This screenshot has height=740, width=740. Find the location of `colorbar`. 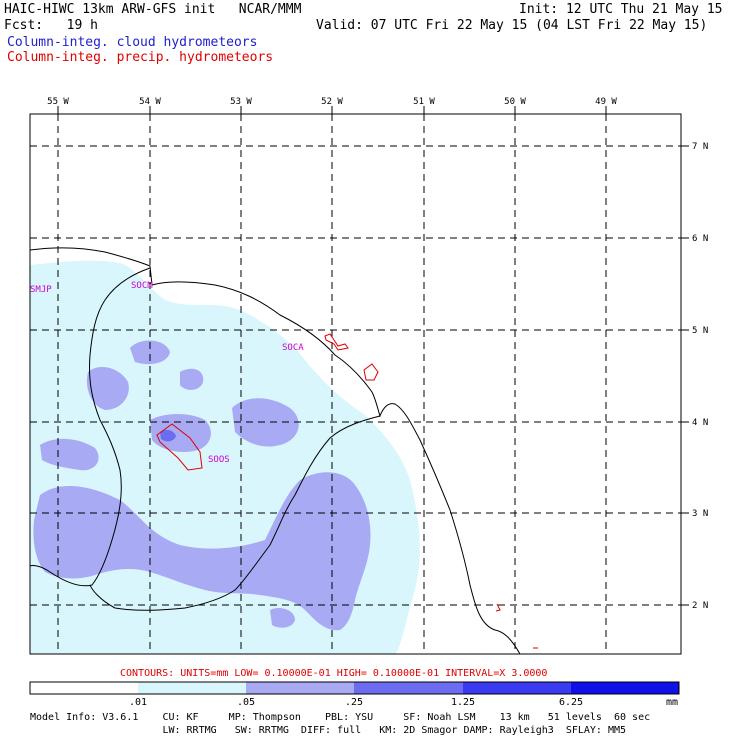

colorbar is located at coordinates (354, 688).